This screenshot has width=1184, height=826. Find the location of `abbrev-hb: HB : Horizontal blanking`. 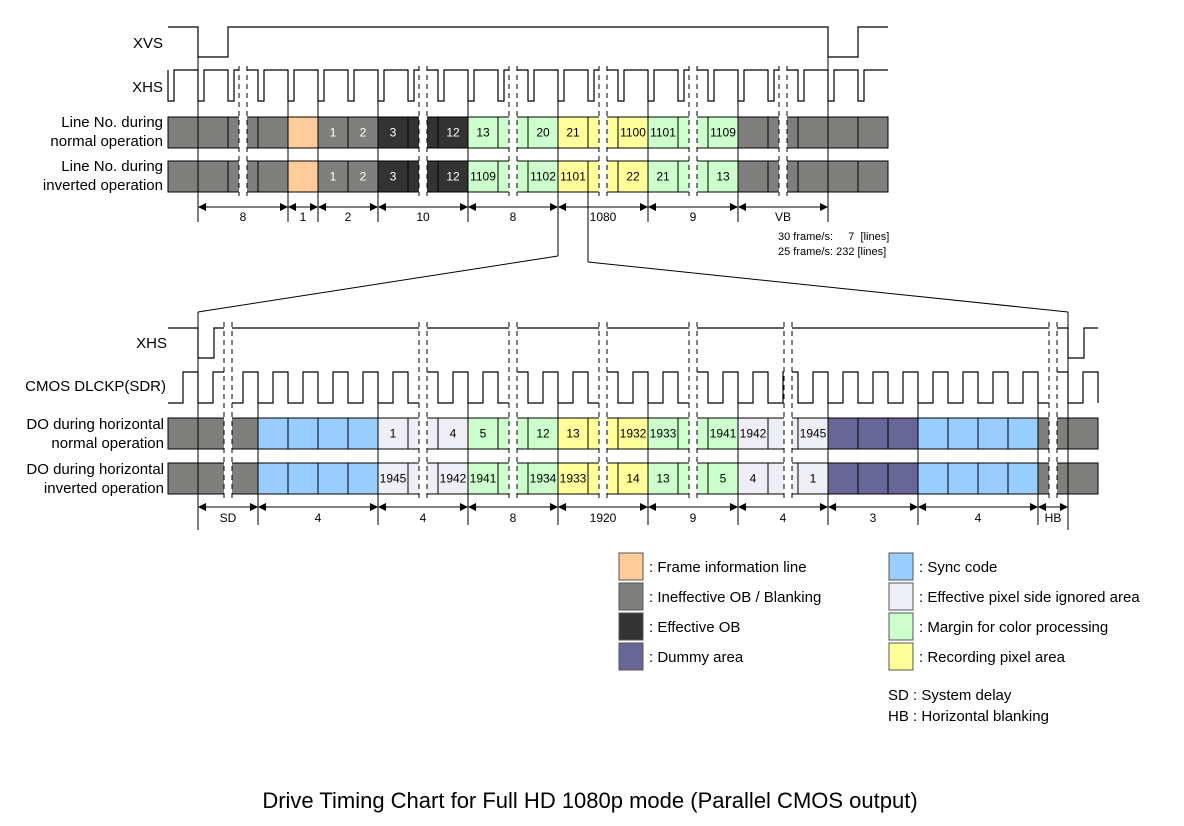

abbrev-hb: HB : Horizontal blanking is located at coordinates (968, 716).